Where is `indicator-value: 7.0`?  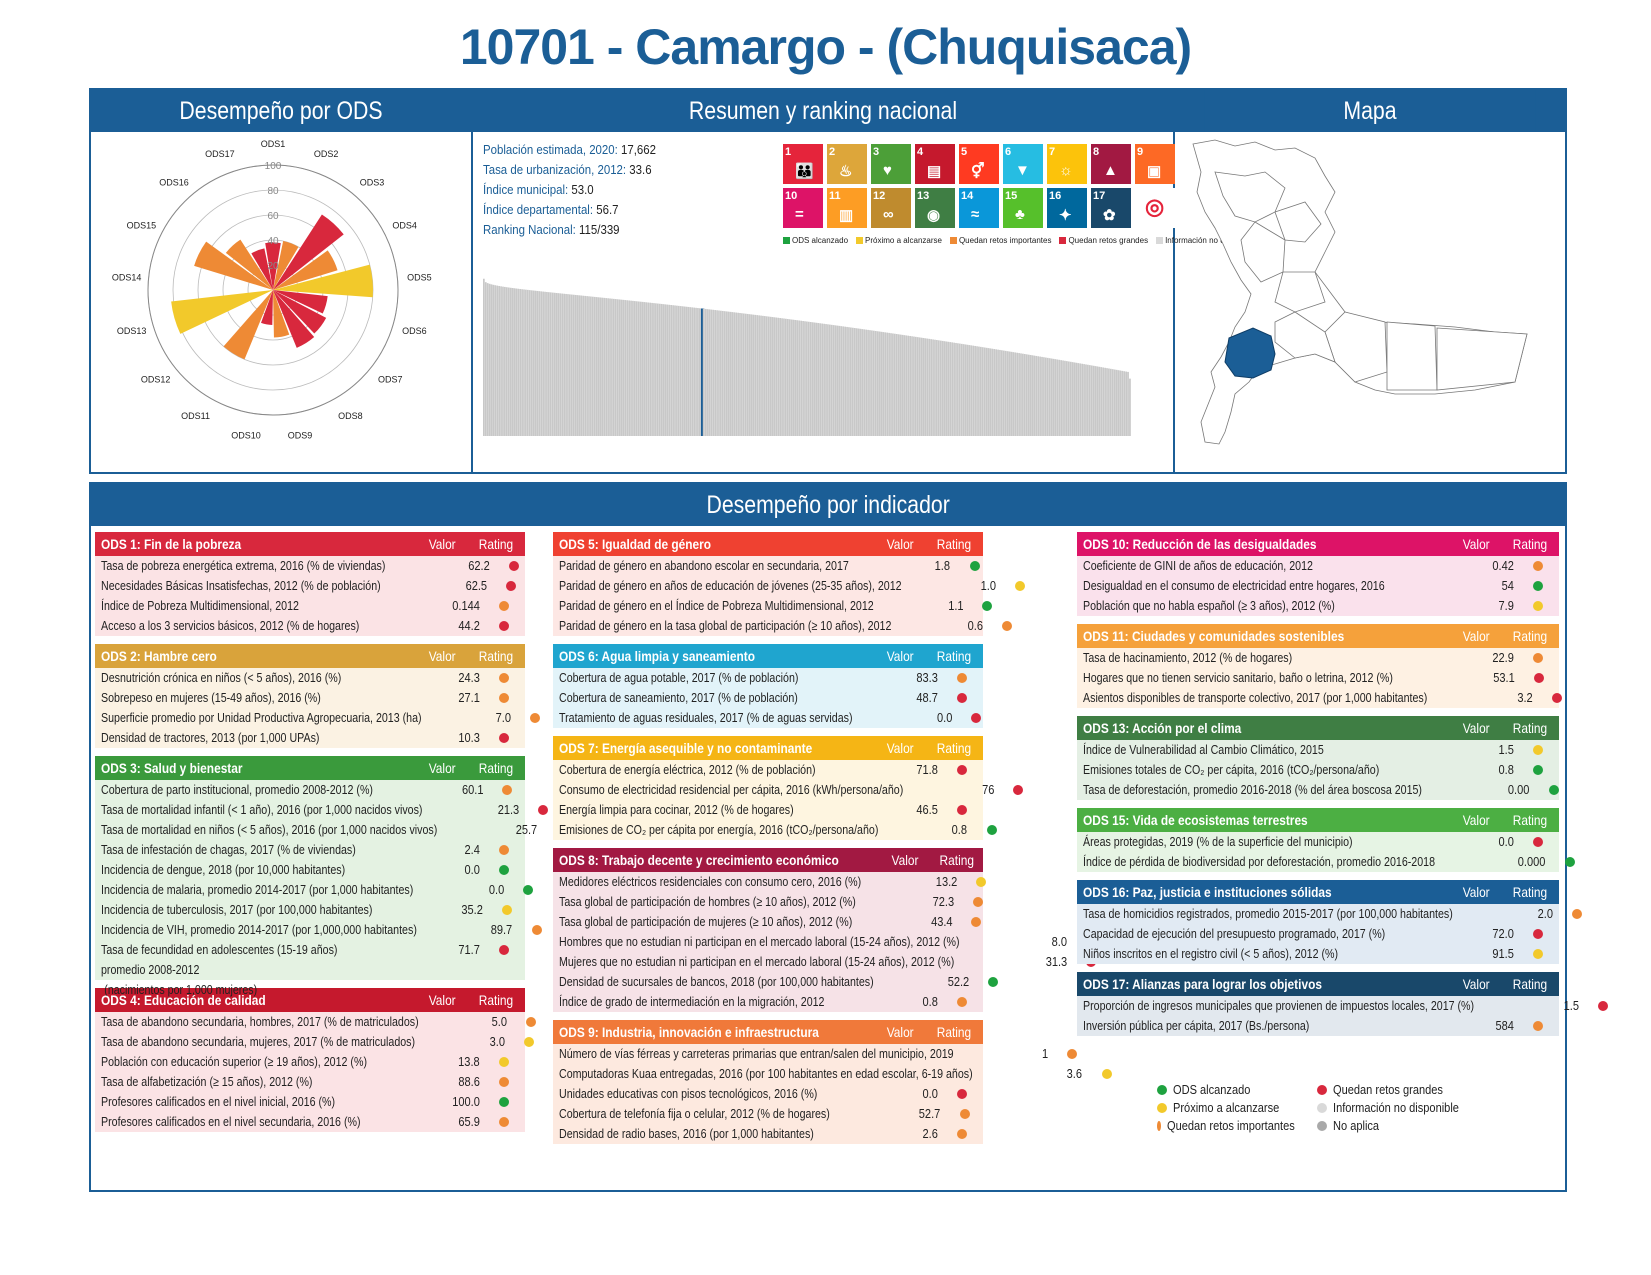
indicator-value: 7.0 is located at coordinates (503, 717).